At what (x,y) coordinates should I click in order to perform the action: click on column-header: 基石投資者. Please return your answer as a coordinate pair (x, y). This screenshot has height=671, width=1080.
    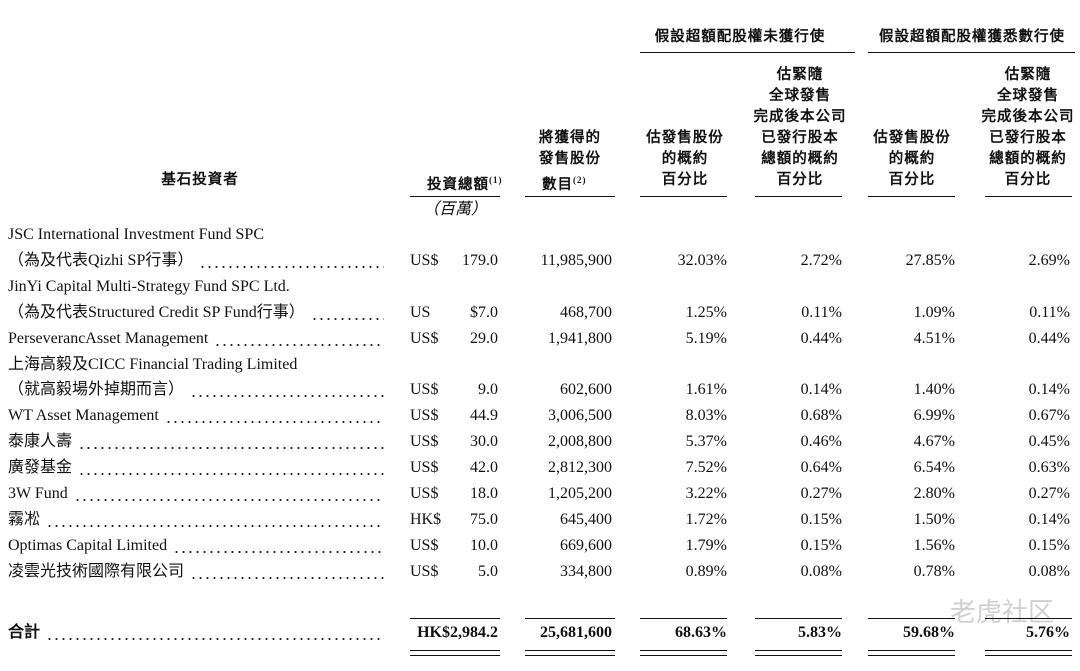
    Looking at the image, I should click on (200, 180).